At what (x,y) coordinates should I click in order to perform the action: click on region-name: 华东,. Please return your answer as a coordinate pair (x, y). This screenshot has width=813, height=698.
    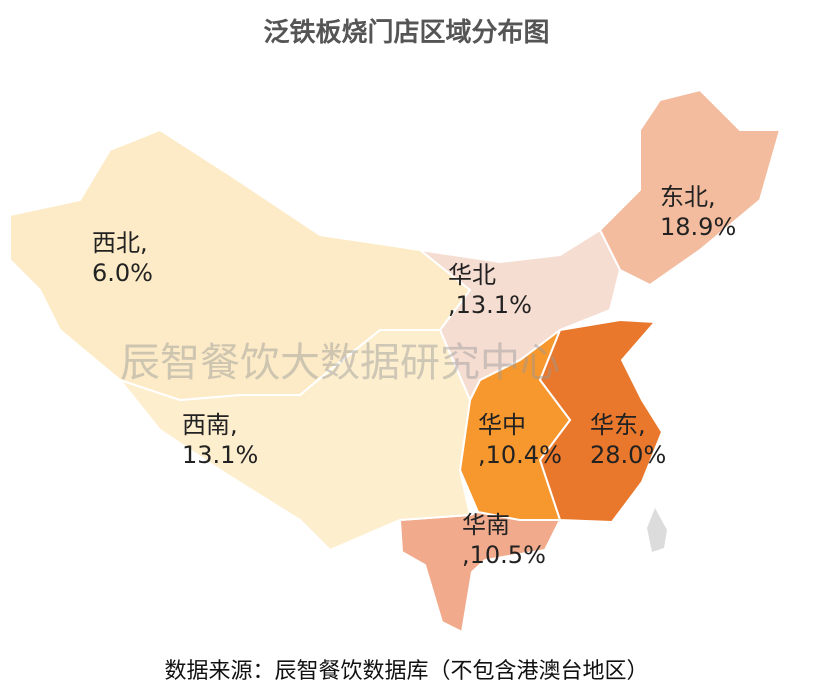
    Looking at the image, I should click on (618, 425).